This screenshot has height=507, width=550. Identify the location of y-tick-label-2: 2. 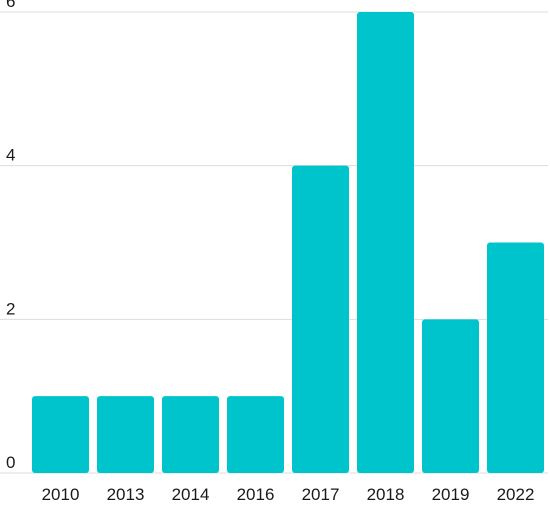
(10, 308).